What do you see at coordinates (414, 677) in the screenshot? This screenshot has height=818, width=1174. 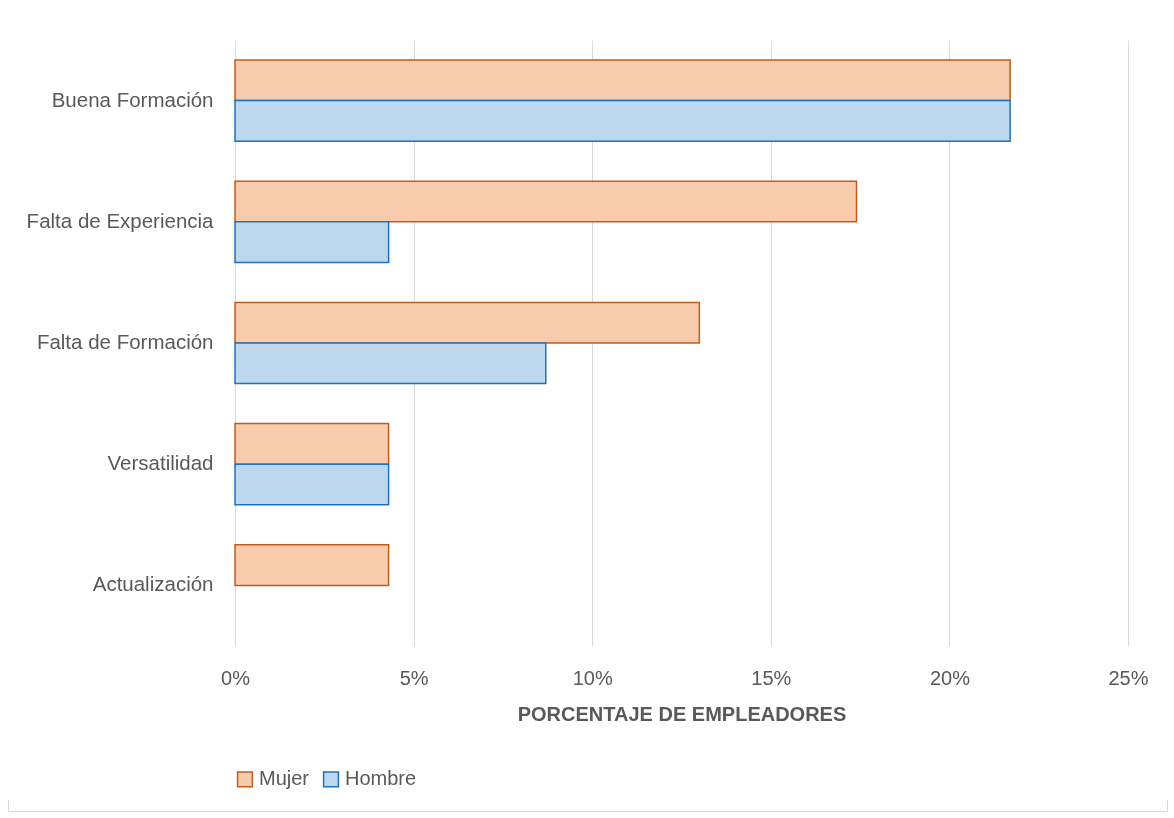 I see `x-tick-label: 5%` at bounding box center [414, 677].